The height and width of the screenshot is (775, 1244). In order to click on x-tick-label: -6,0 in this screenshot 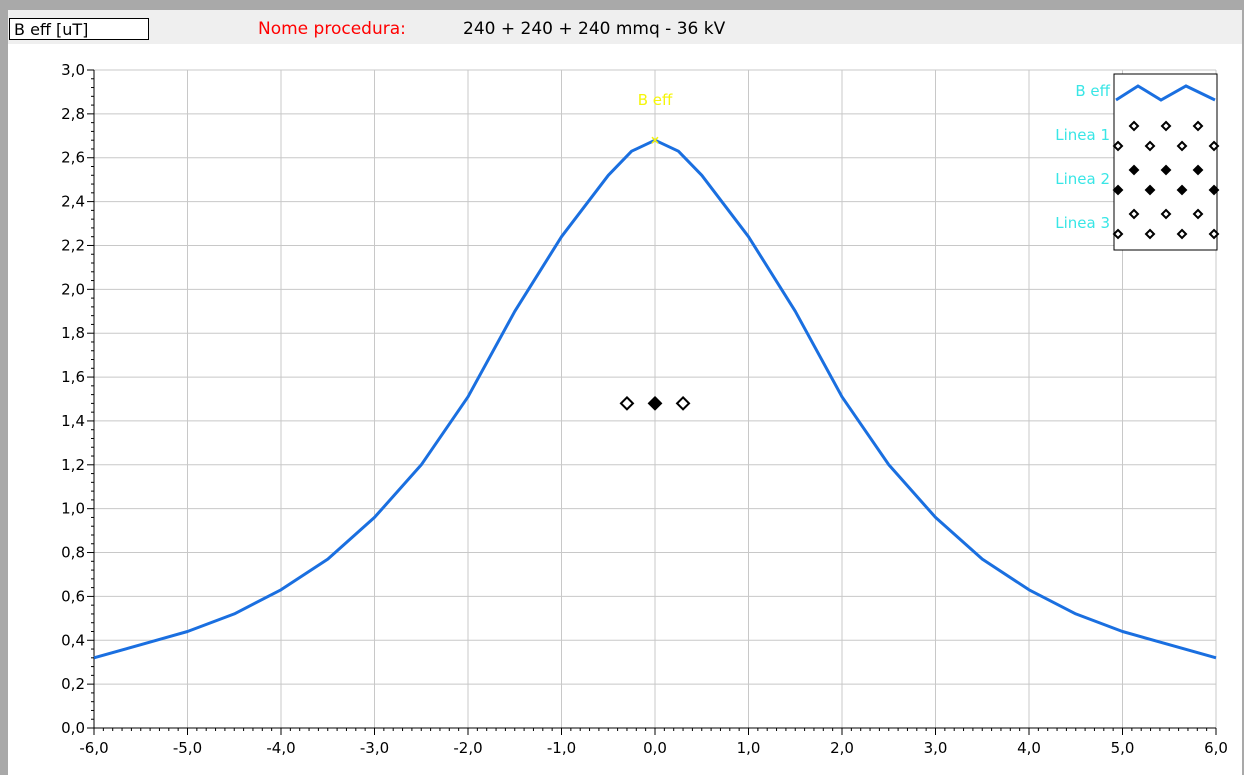, I will do `click(93, 748)`.